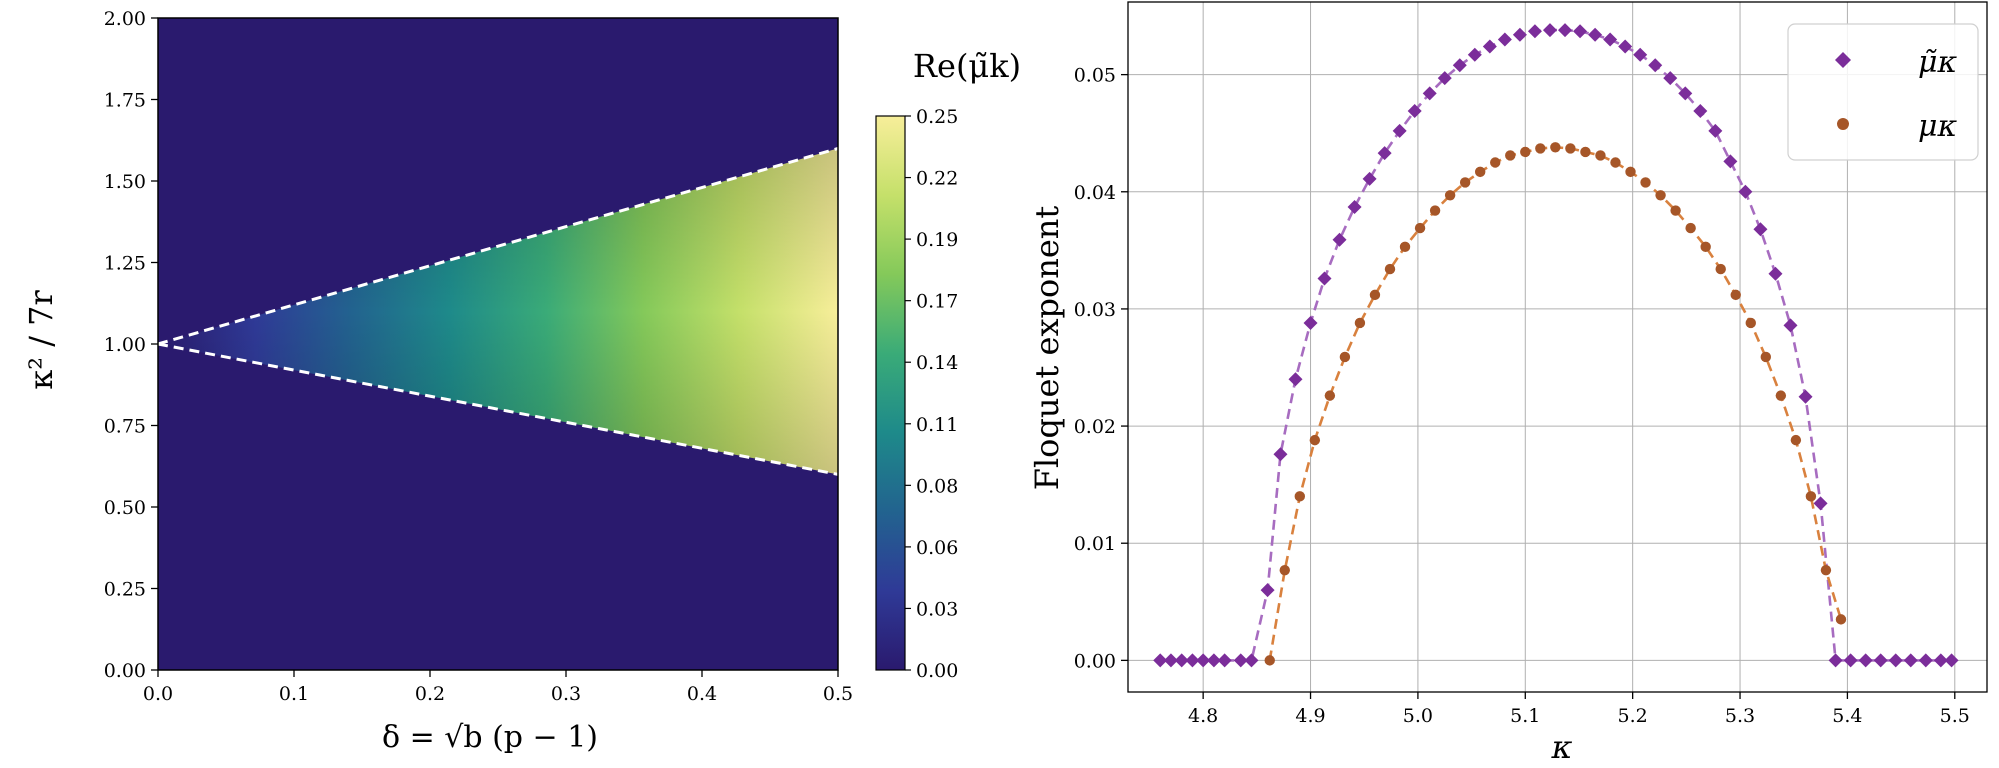 This screenshot has width=1999, height=768. I want to click on lower-boundary-line, so click(498, 409).